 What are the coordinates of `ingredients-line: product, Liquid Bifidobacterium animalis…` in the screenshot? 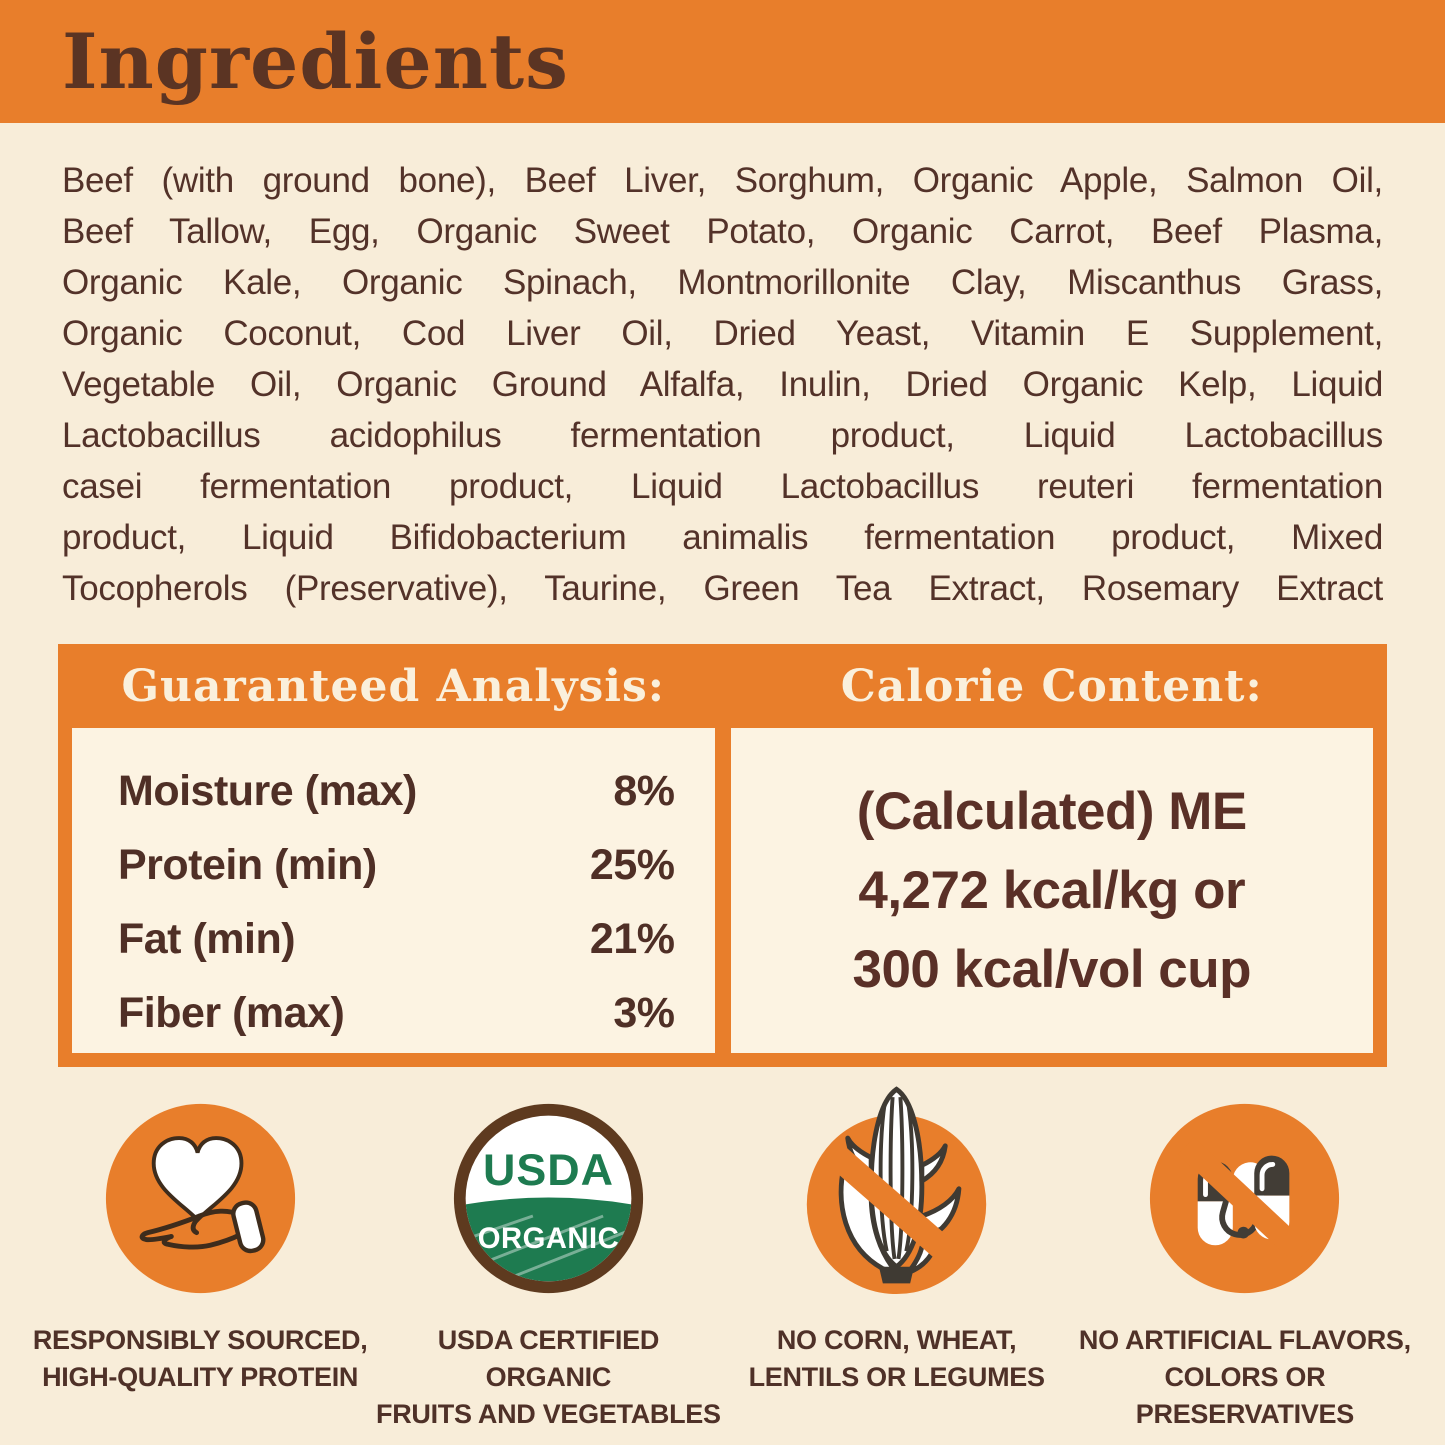 It's located at (722, 537).